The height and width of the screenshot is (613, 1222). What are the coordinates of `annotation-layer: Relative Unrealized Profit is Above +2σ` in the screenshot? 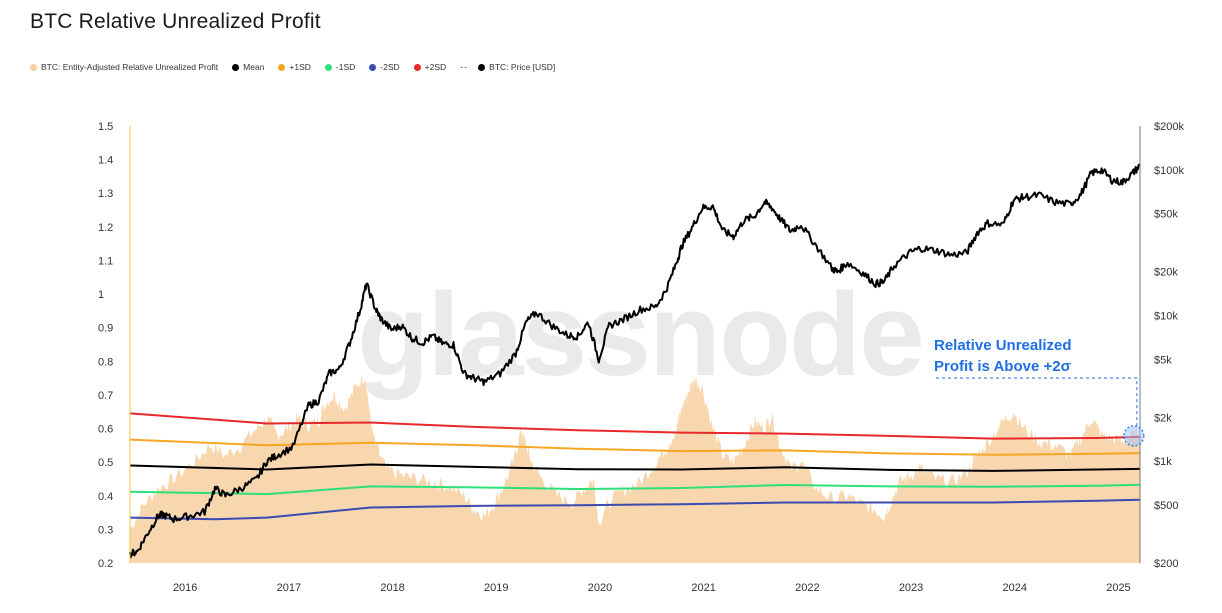 It's located at (1039, 392).